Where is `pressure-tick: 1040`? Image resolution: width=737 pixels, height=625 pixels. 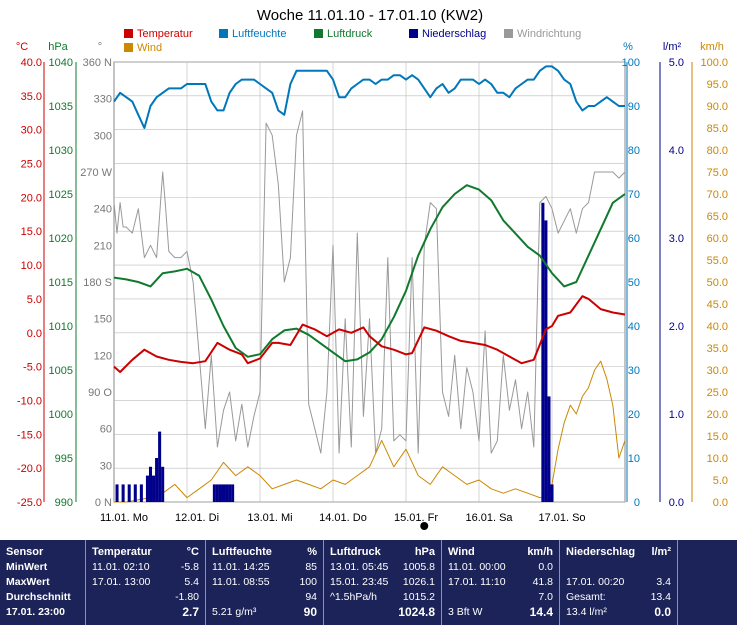 pressure-tick: 1040 is located at coordinates (61, 63).